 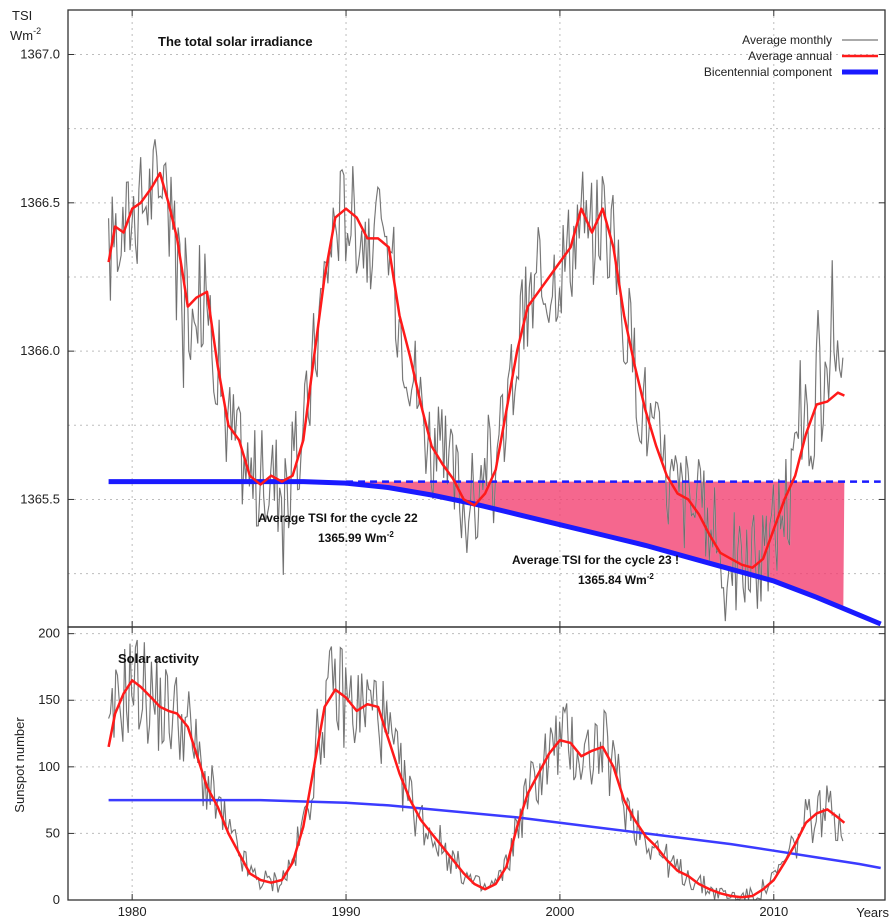 I want to click on annotation-cycle-22-number: 1365.99 Wm, so click(x=352, y=538).